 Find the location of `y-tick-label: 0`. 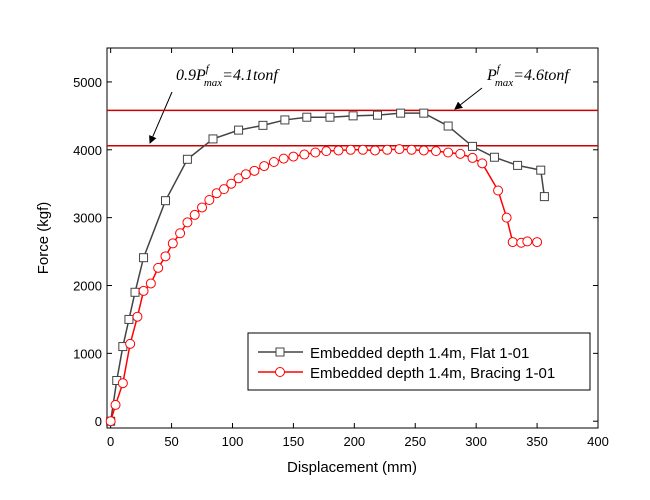

y-tick-label: 0 is located at coordinates (98, 421).